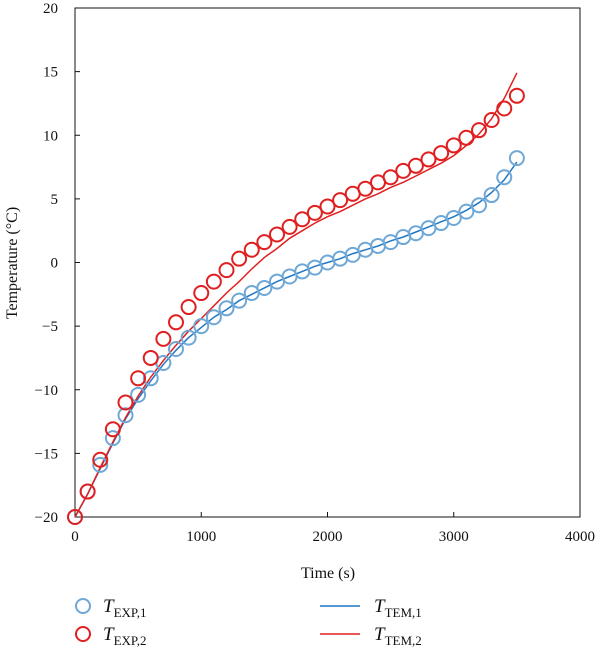 This screenshot has width=600, height=652. Describe the element at coordinates (130, 640) in the screenshot. I see `legend-label-sub: EXP,2` at that location.